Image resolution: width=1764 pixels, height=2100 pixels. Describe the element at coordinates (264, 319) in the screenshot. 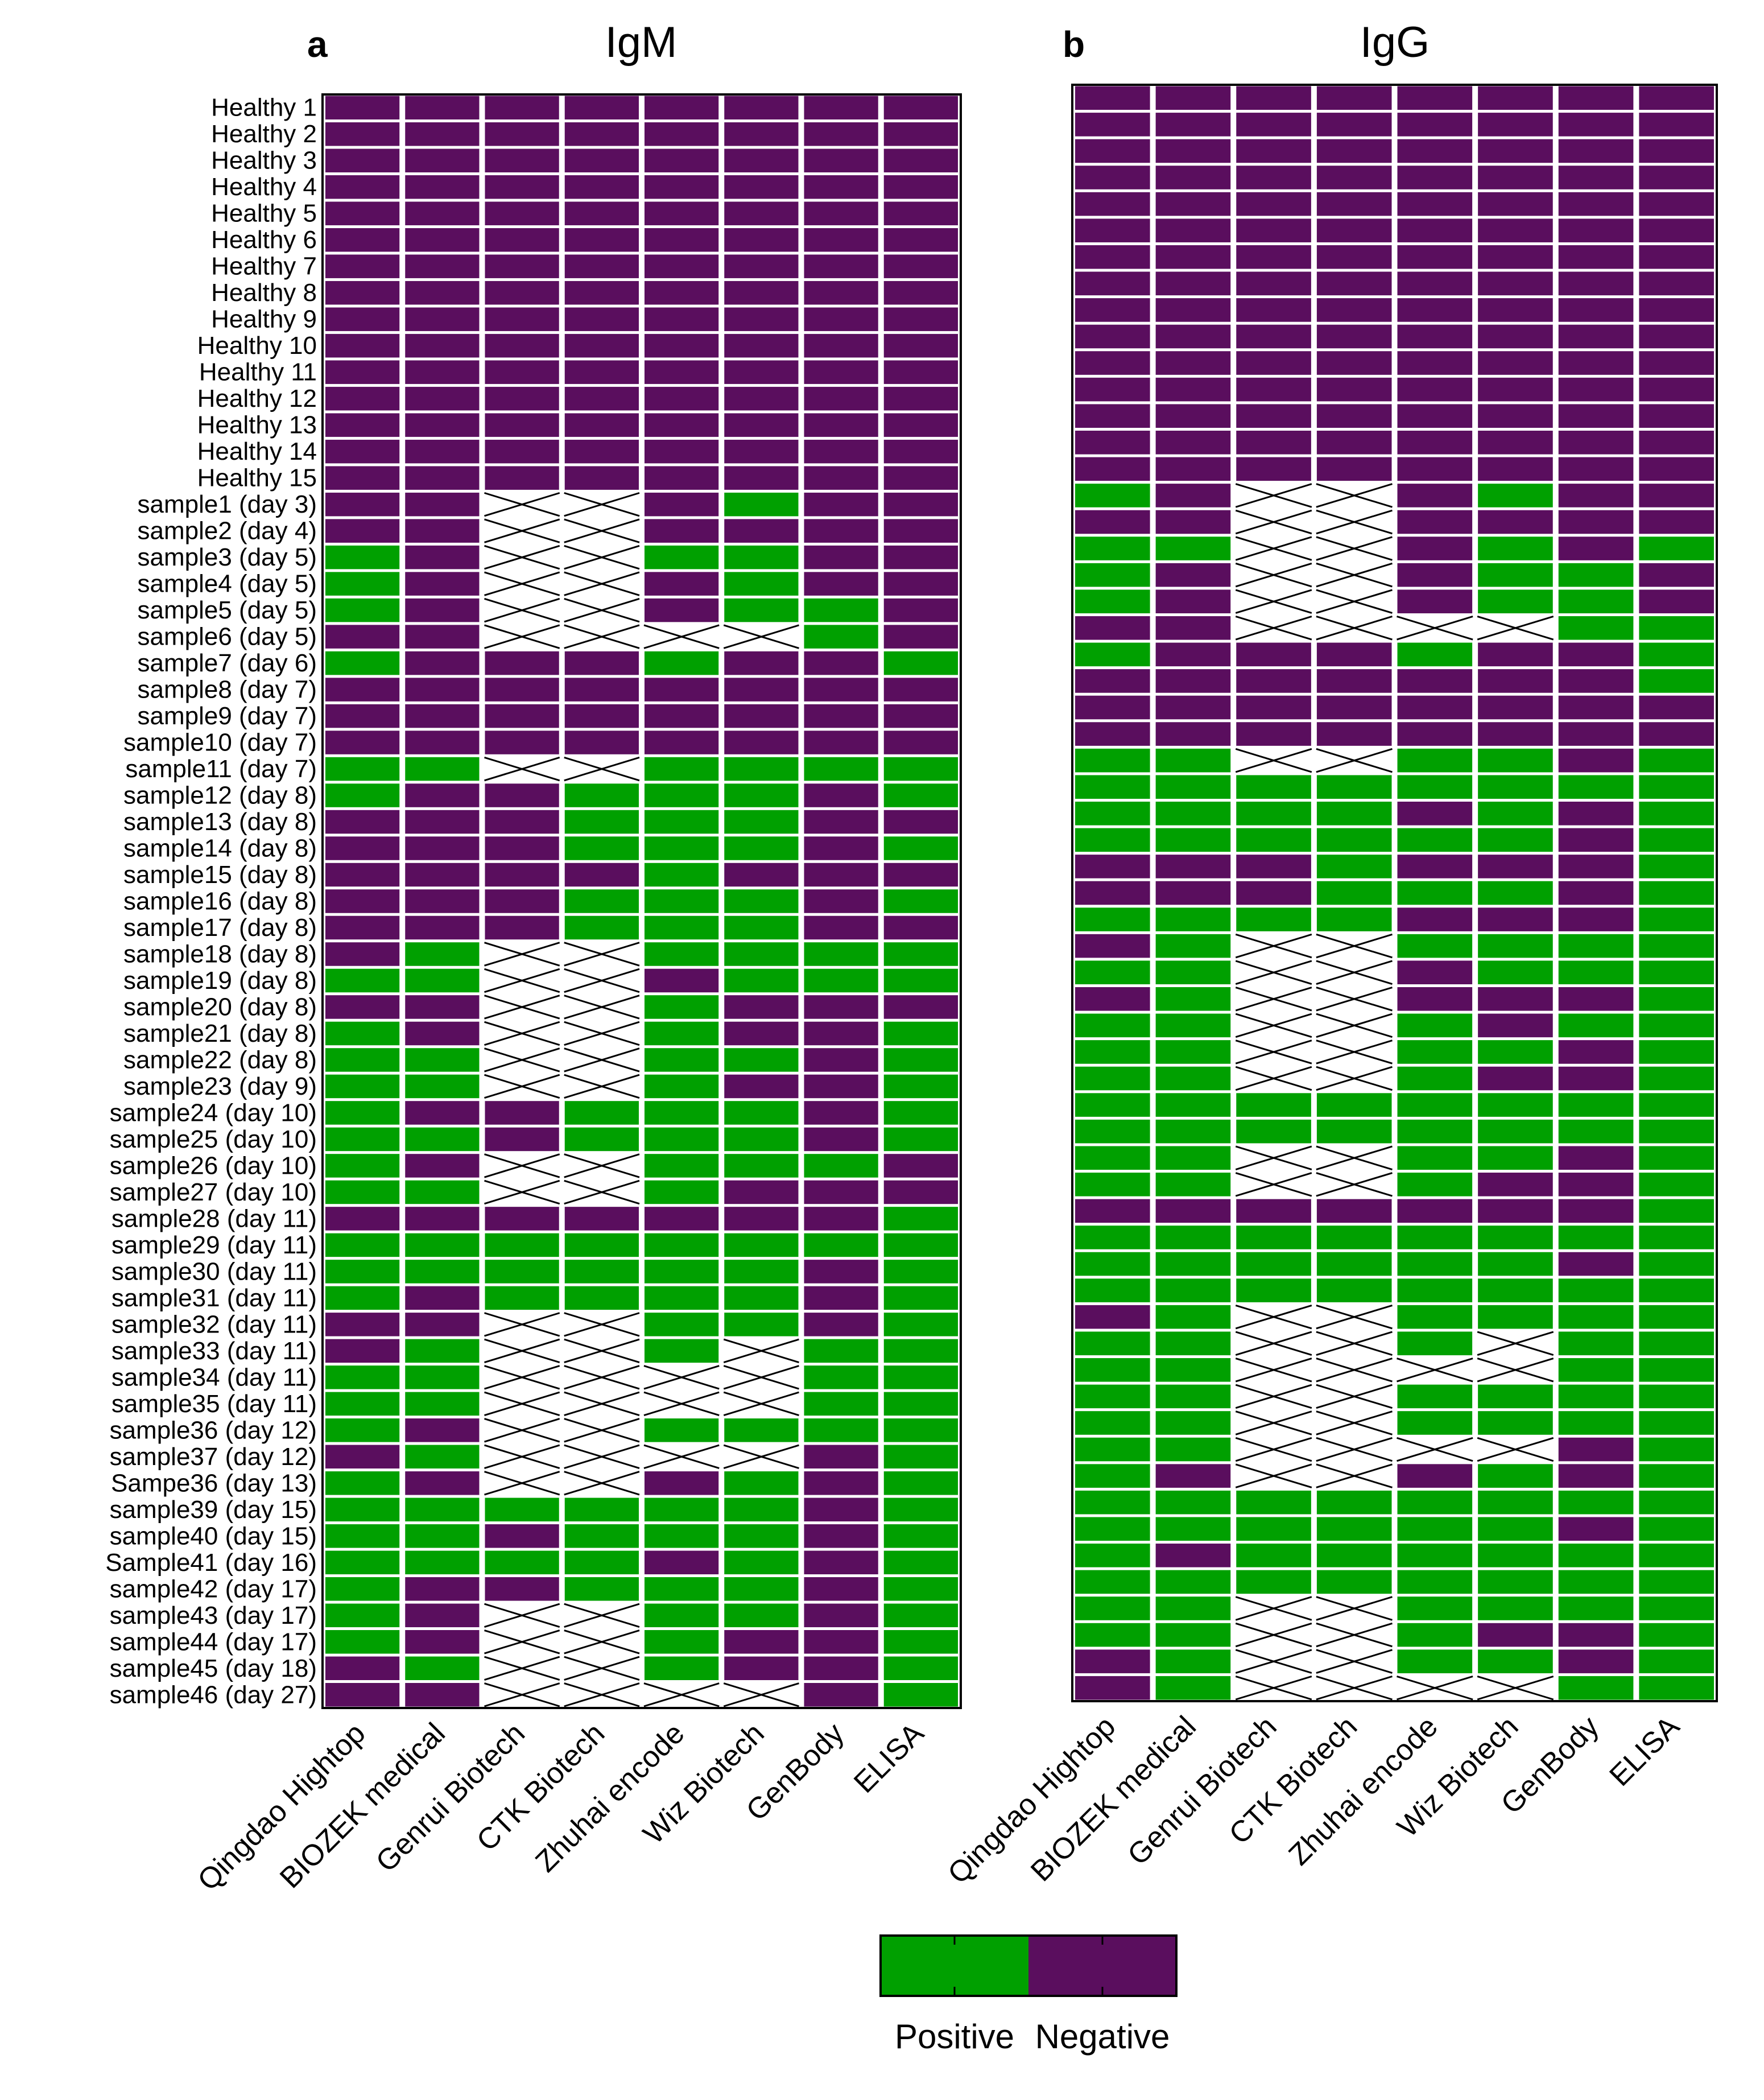

I see `row-label: Healthy 9` at that location.